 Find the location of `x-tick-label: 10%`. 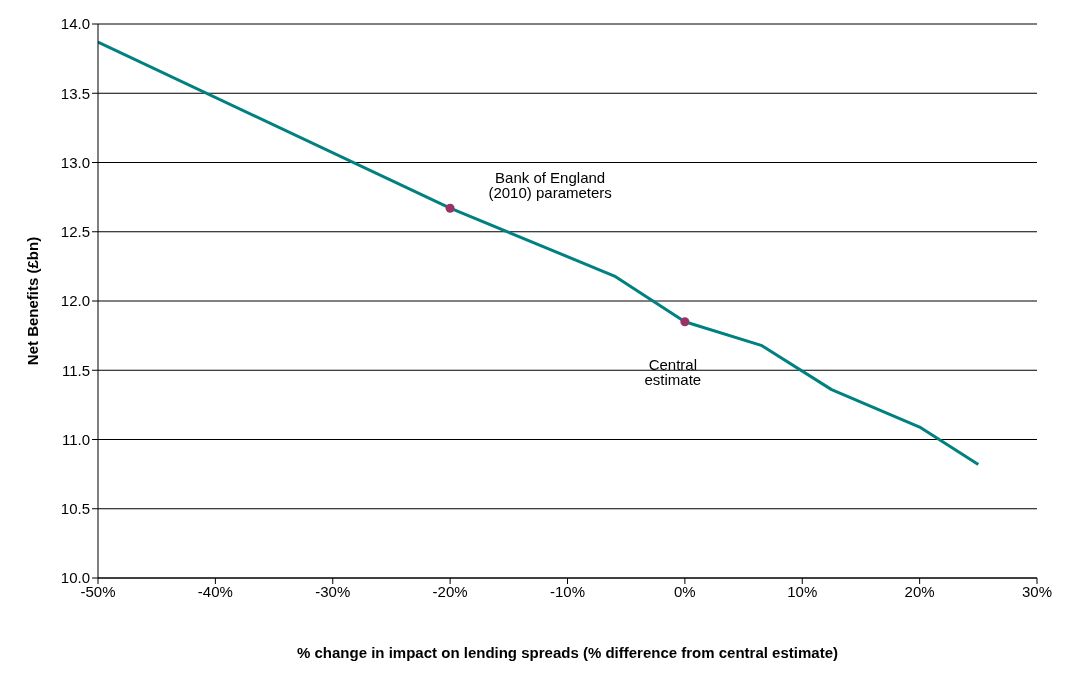

x-tick-label: 10% is located at coordinates (802, 591).